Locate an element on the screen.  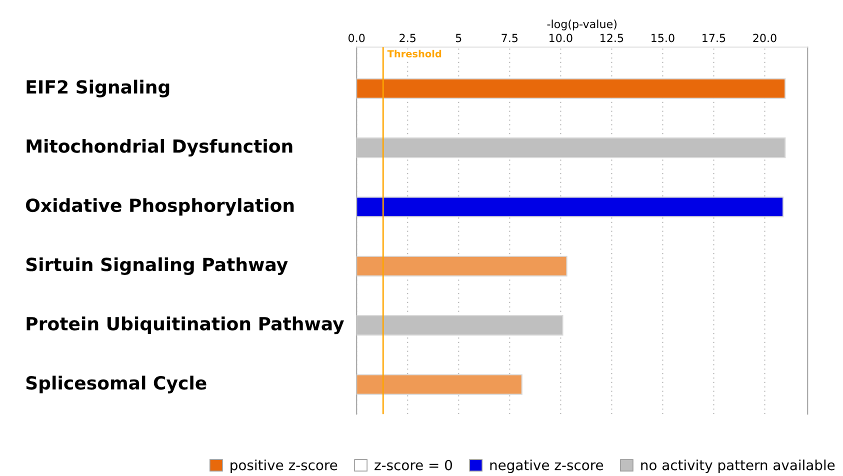
x-tick-label: 2.5 is located at coordinates (408, 38).